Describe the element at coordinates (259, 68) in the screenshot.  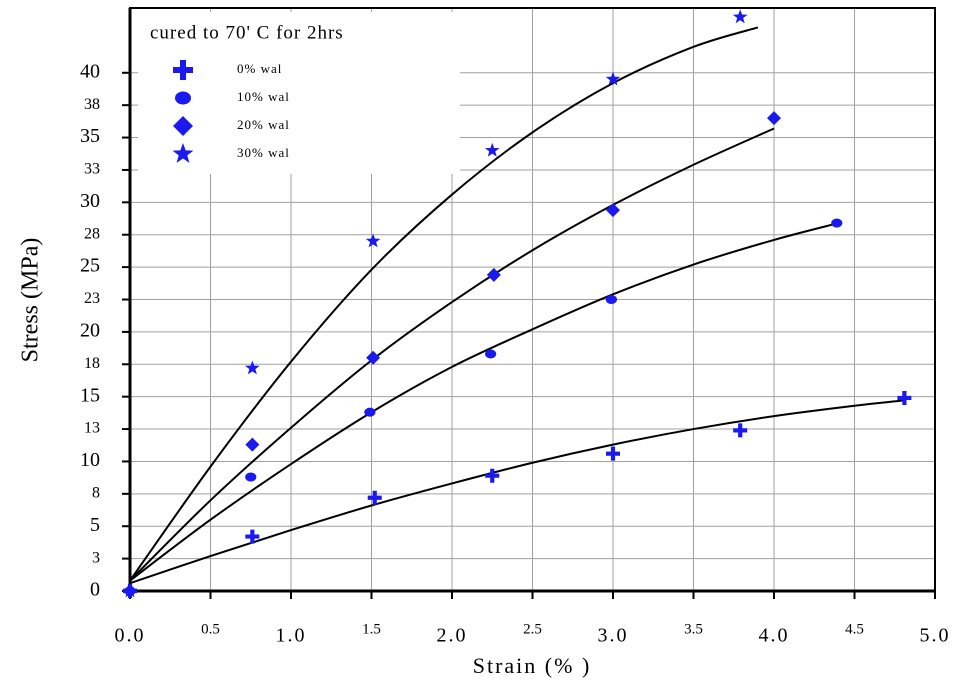
I see `legend-label: 0% wal` at that location.